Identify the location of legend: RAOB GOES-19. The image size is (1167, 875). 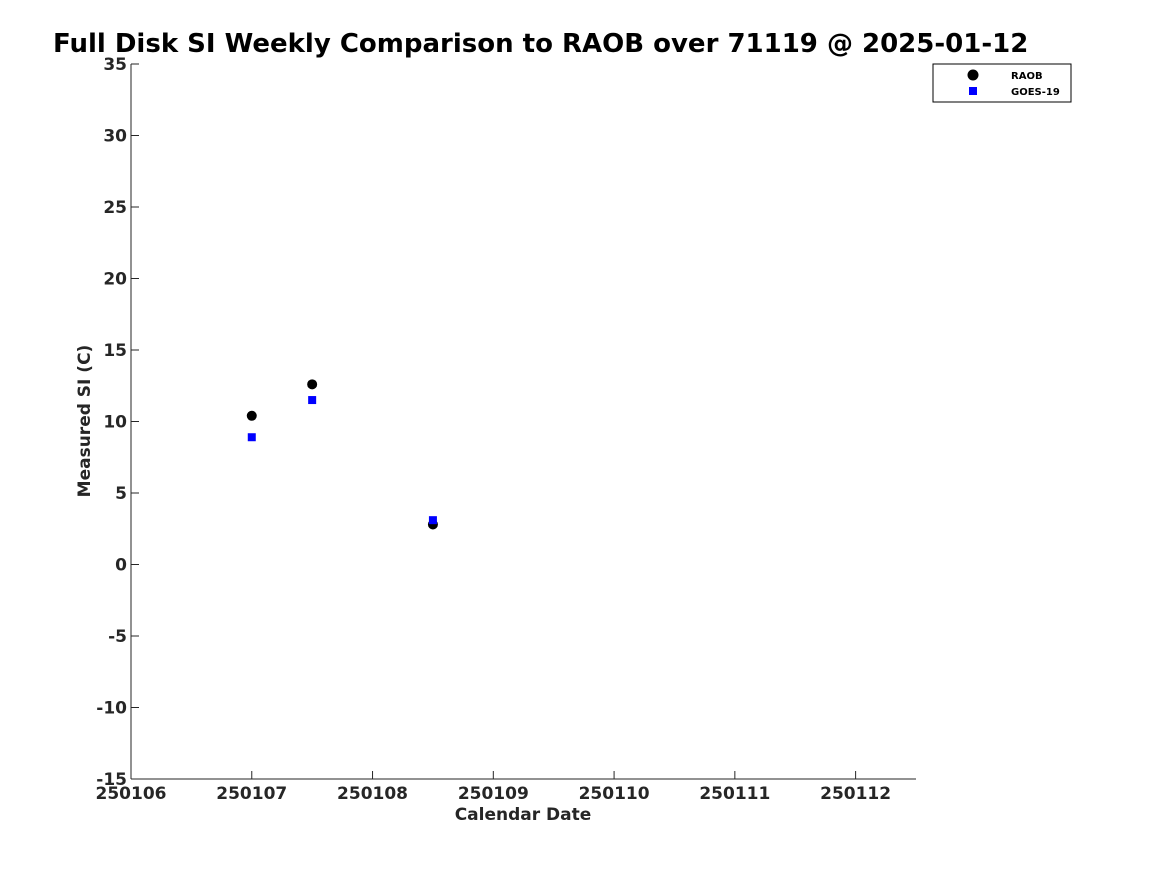
(1002, 83).